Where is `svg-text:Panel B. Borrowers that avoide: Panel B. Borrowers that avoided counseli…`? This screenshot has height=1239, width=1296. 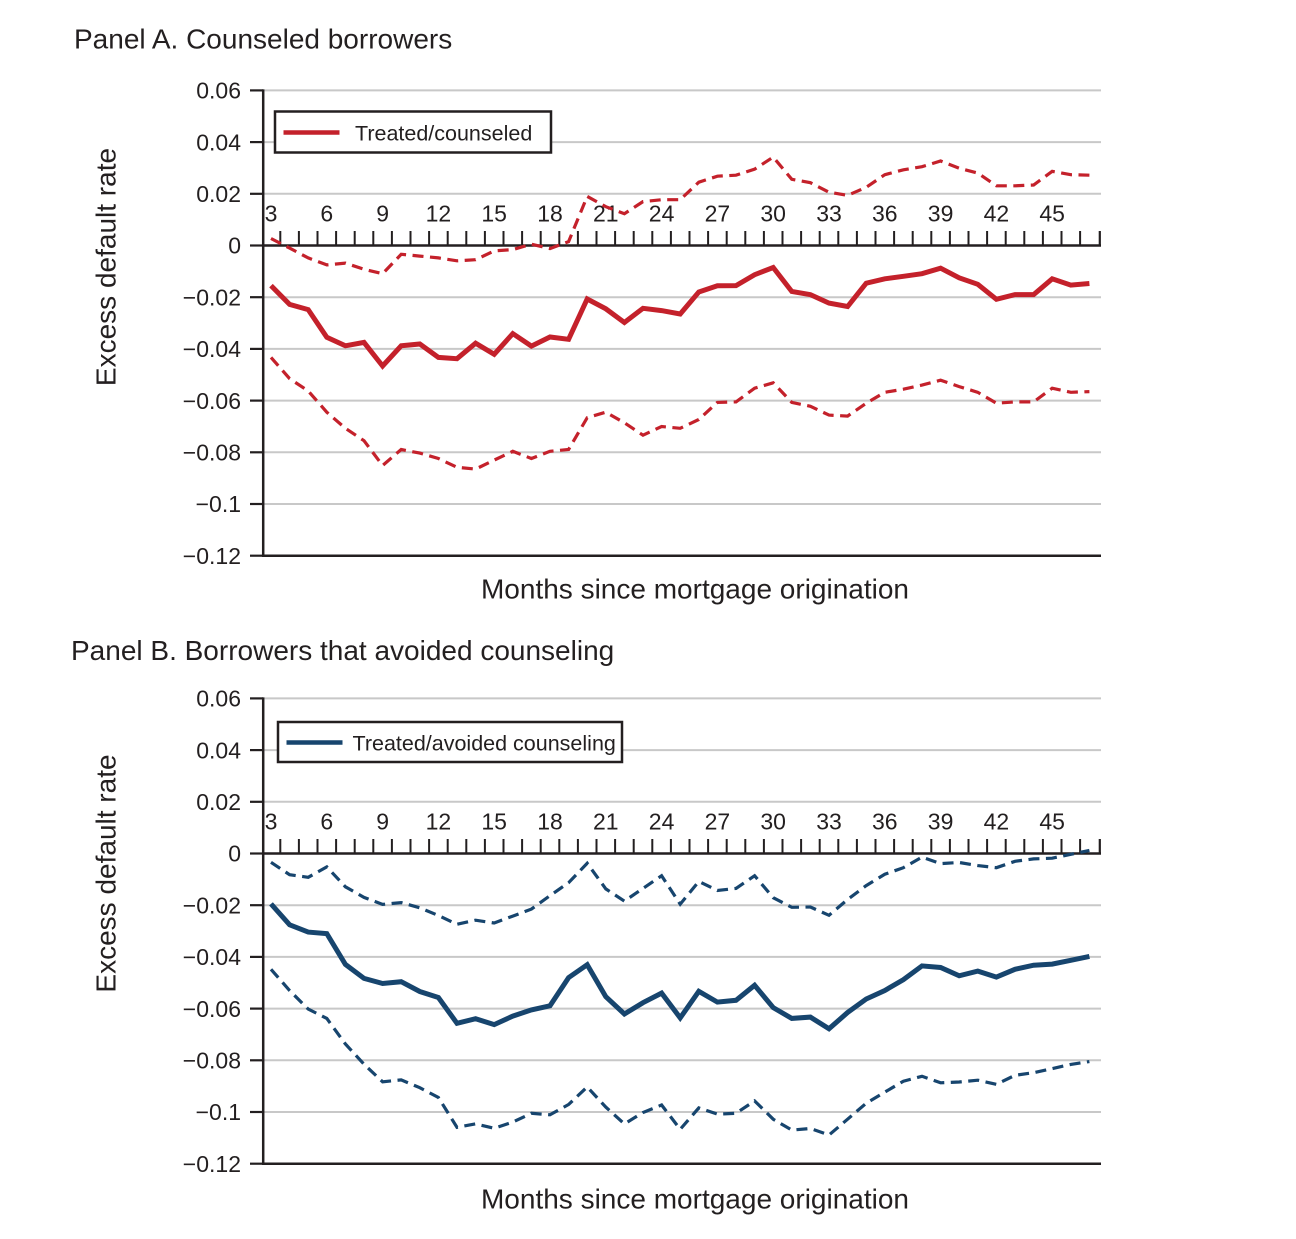
svg-text:Panel B. Borrowers that avoide: Panel B. Borrowers that avoided counseli… is located at coordinates (342, 650).